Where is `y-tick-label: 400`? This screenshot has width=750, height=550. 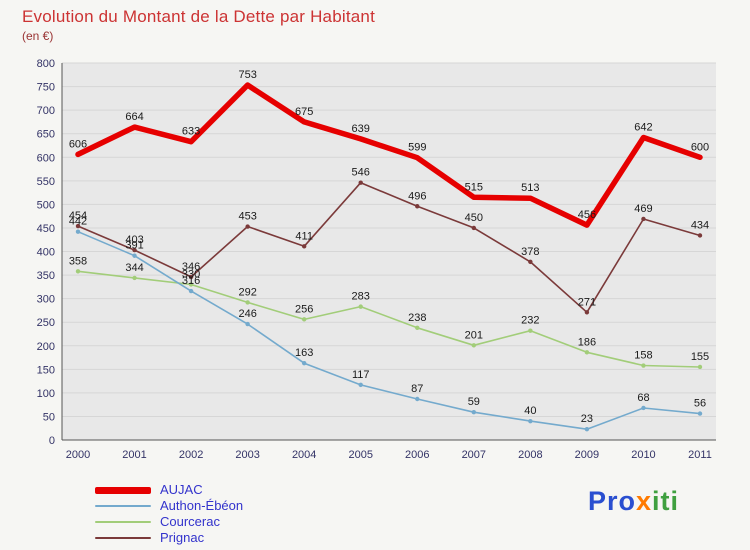
y-tick-label: 400 is located at coordinates (46, 253).